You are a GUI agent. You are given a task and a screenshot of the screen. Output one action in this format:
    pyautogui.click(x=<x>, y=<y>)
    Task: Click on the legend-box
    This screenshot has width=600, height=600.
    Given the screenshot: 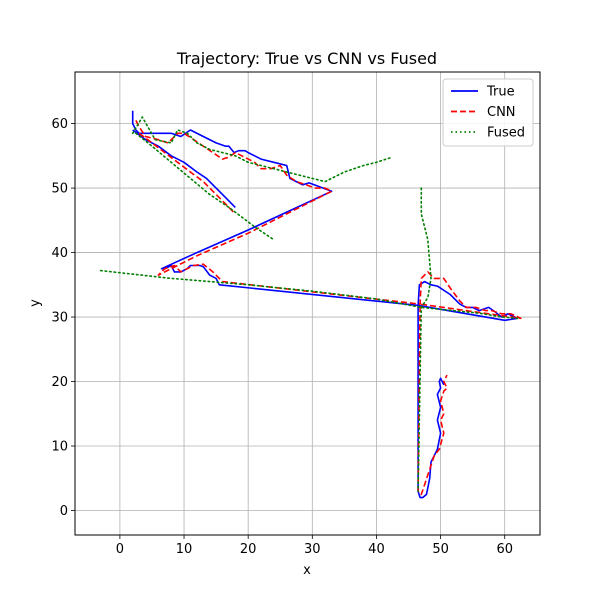 What is the action you would take?
    pyautogui.click(x=488, y=112)
    